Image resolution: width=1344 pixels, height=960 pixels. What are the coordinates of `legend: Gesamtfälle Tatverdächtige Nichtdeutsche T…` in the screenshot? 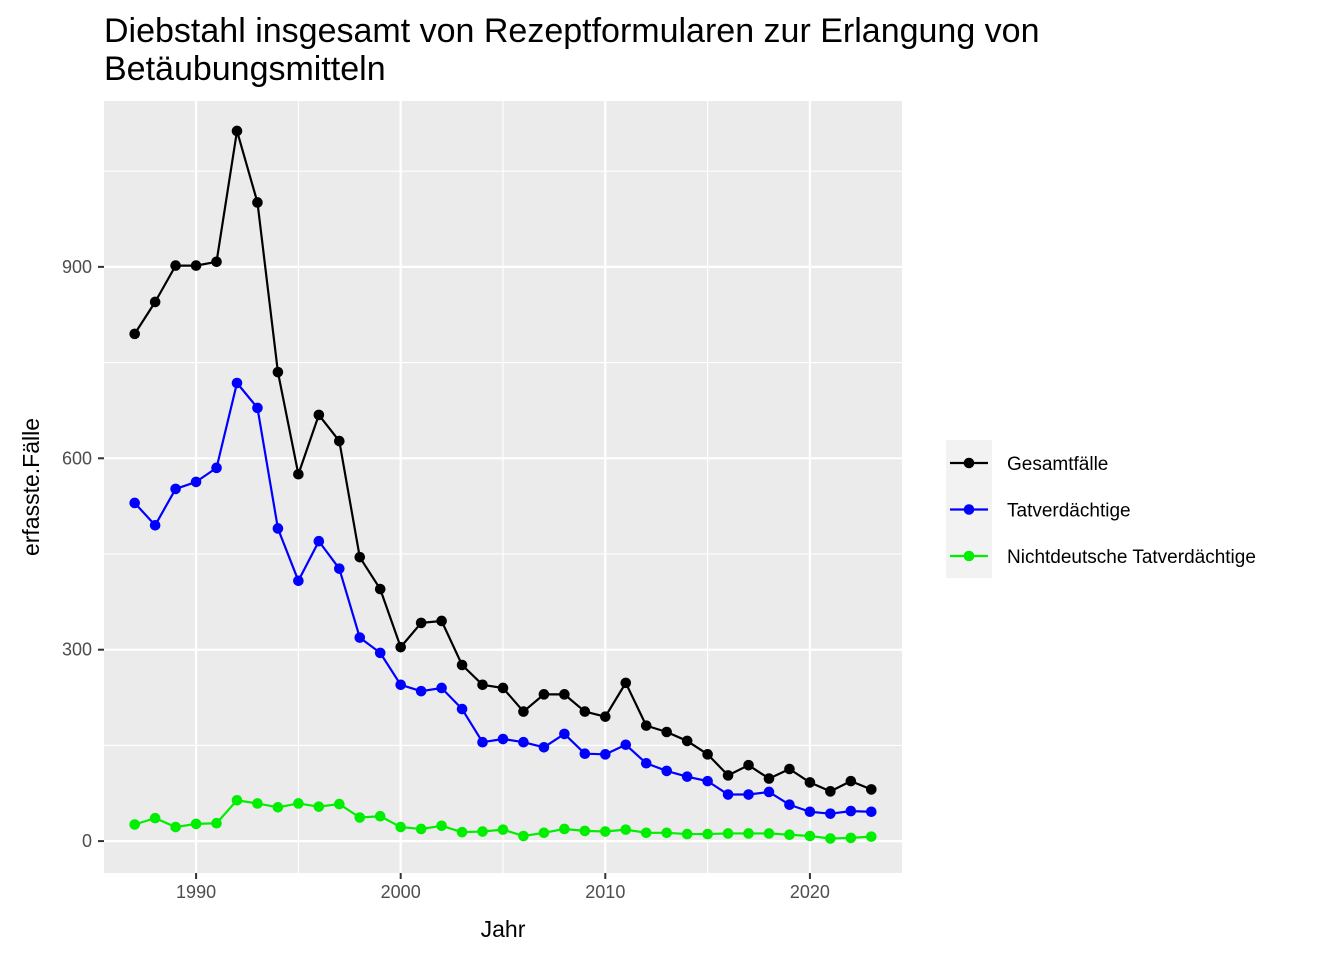 It's located at (1101, 509).